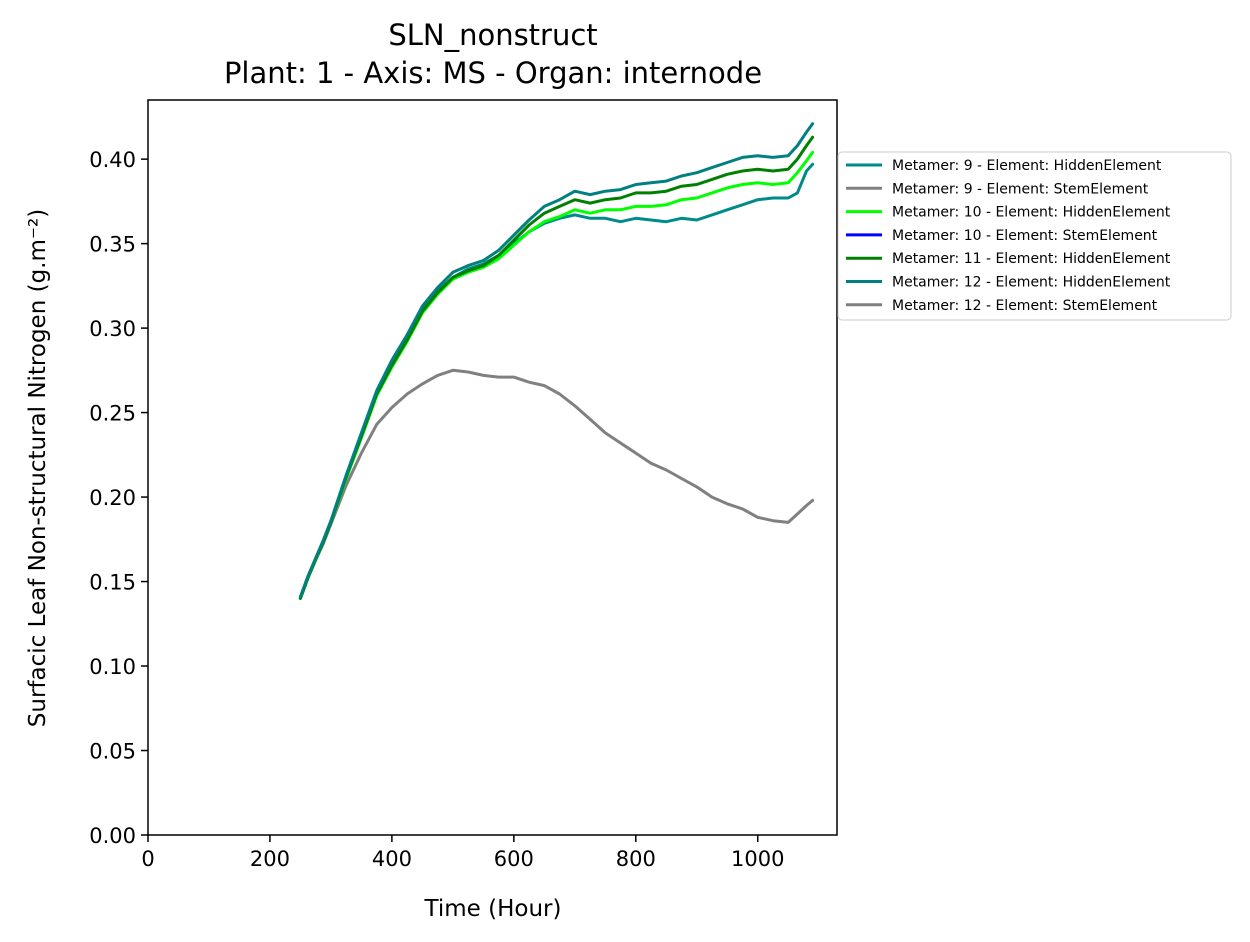  I want to click on legend-label-1: Metamer: 9 - Element: HiddenElement, so click(1027, 166).